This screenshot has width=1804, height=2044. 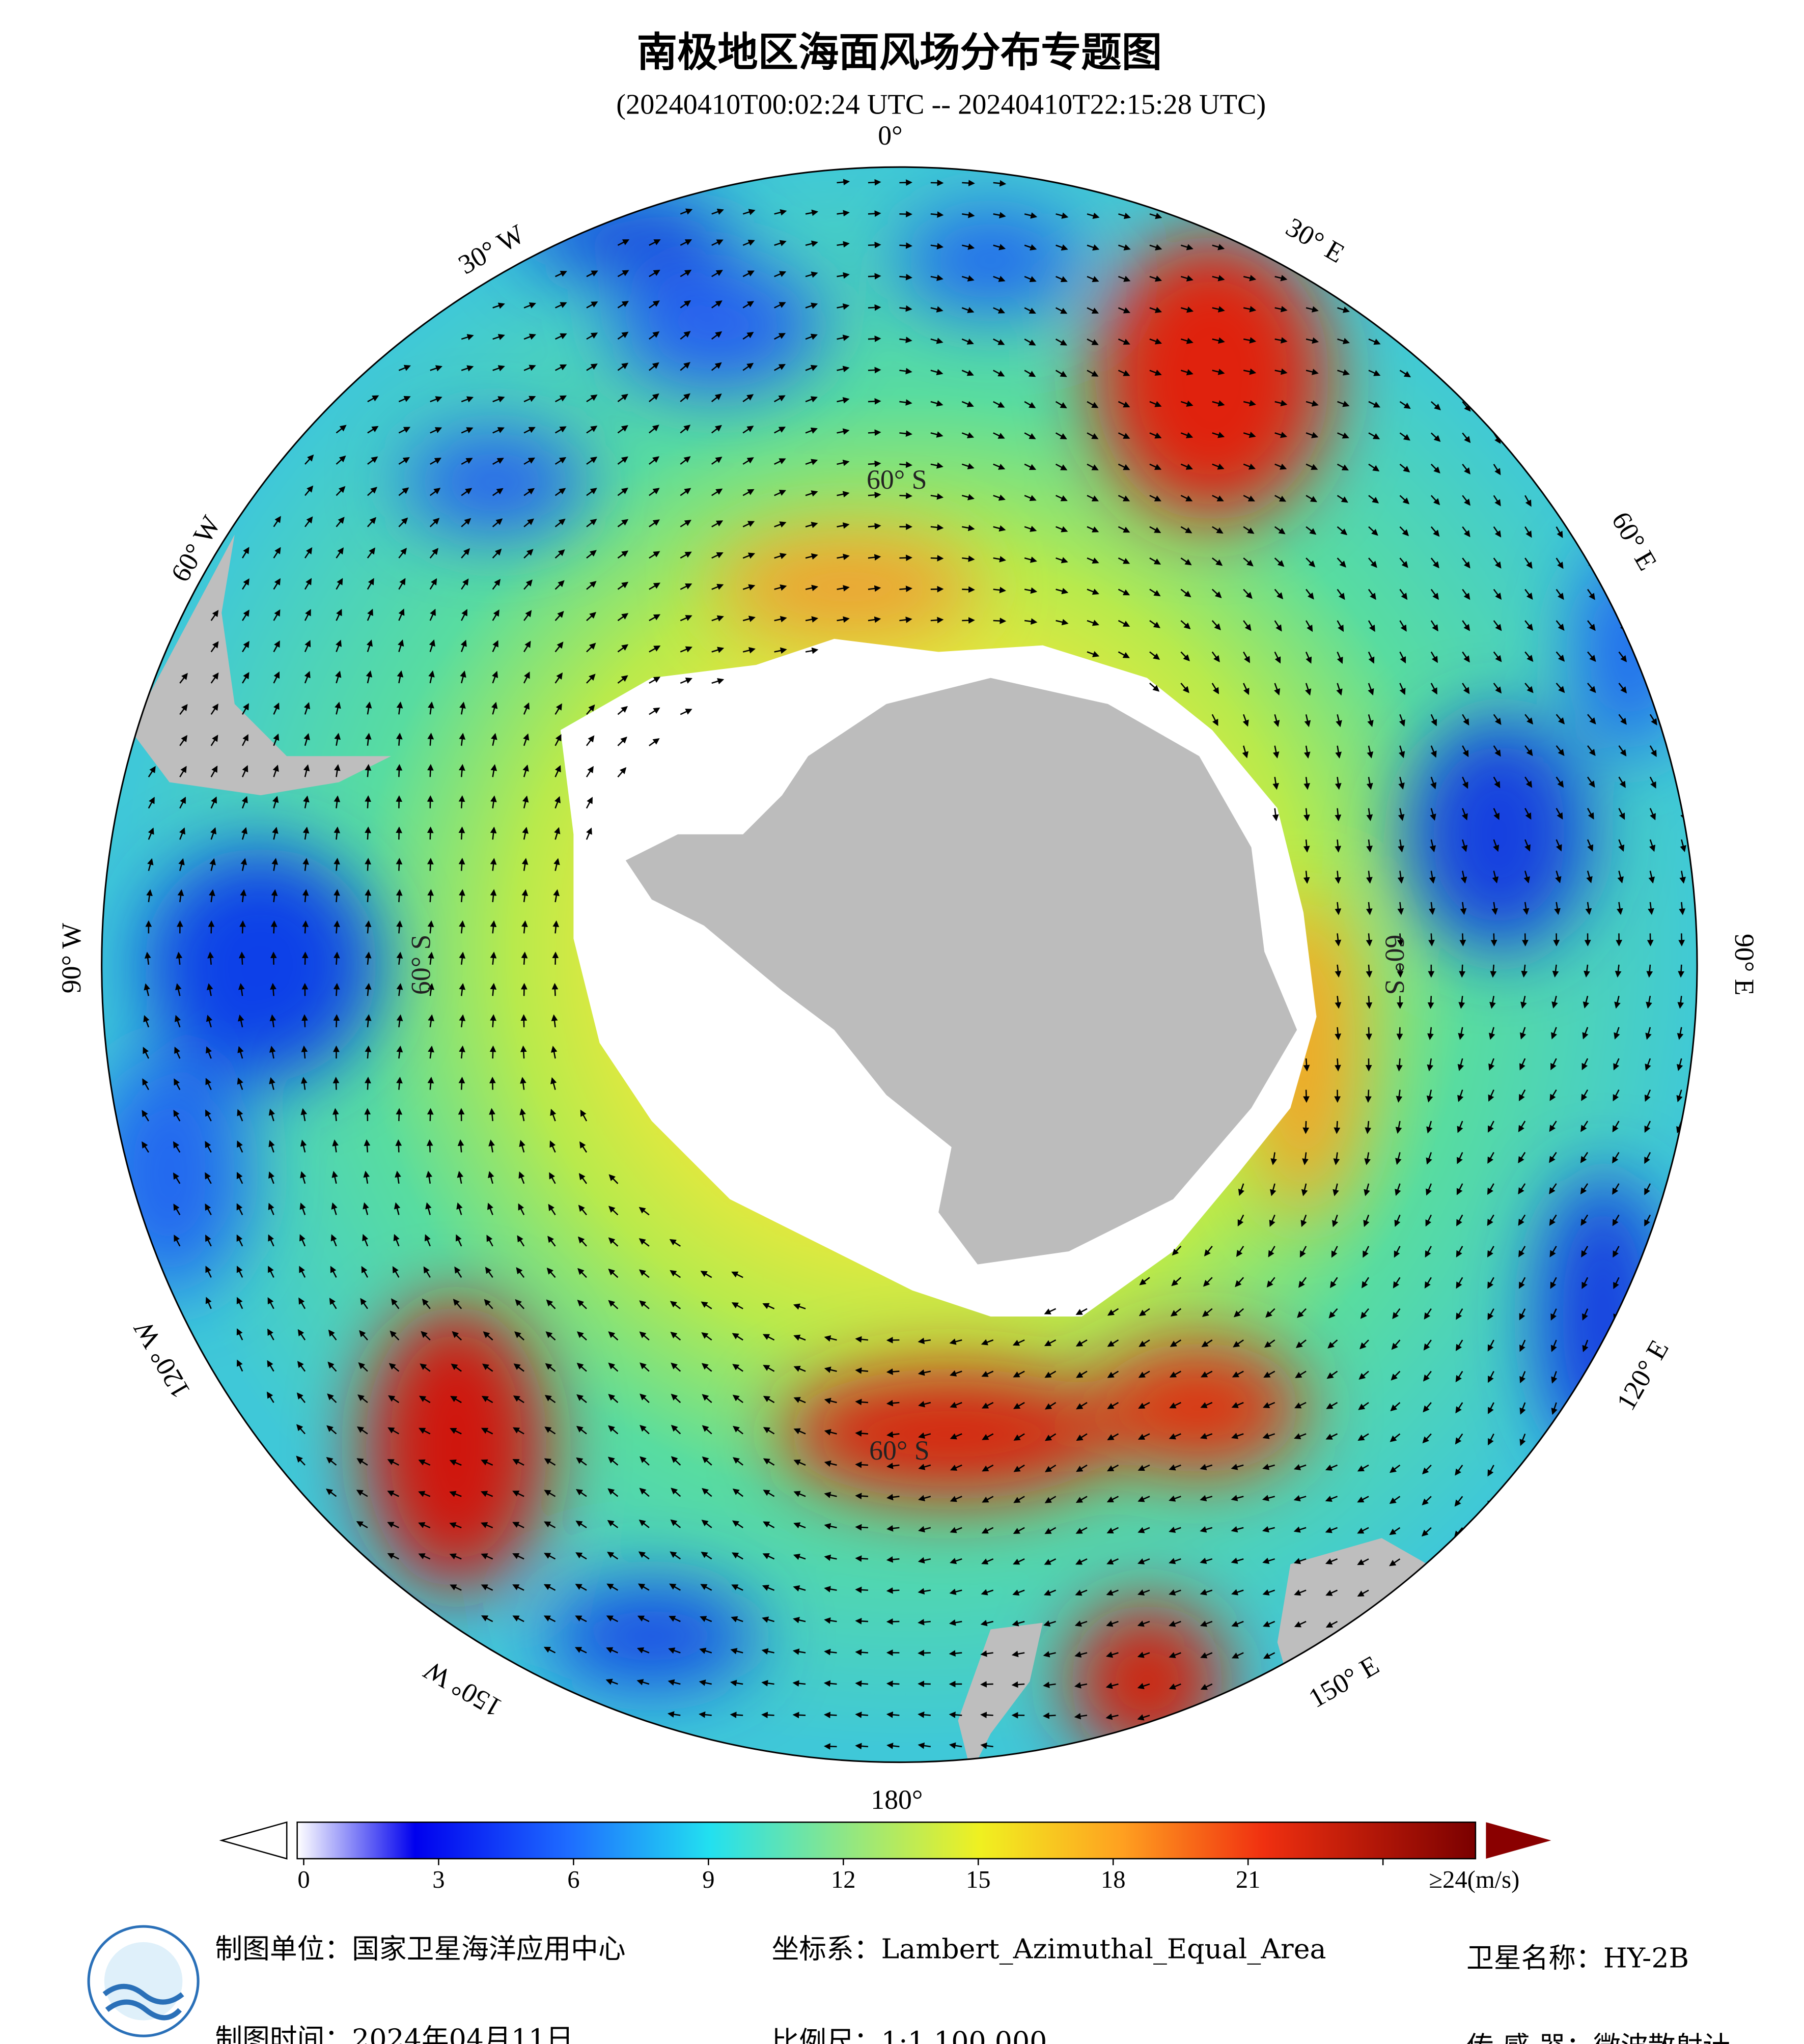 I want to click on new-zealand, so click(x=1000, y=1692).